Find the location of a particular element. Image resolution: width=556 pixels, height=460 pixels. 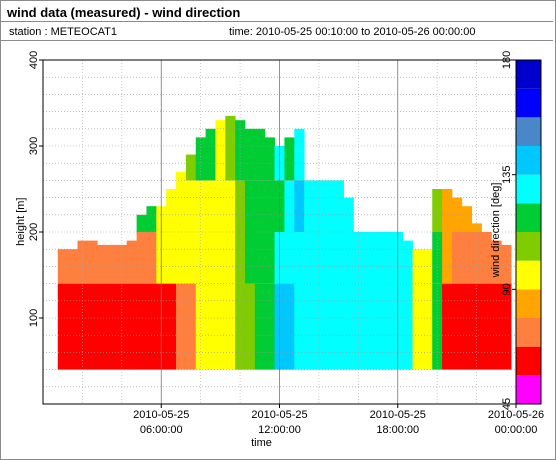

colorbar-border is located at coordinates (528, 232).